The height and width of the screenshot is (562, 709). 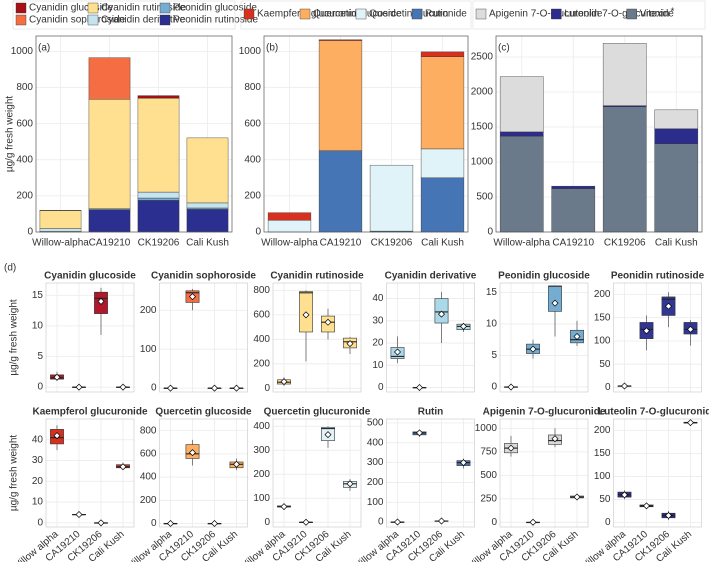 What do you see at coordinates (673, 11) in the screenshot?
I see `annotation: *` at bounding box center [673, 11].